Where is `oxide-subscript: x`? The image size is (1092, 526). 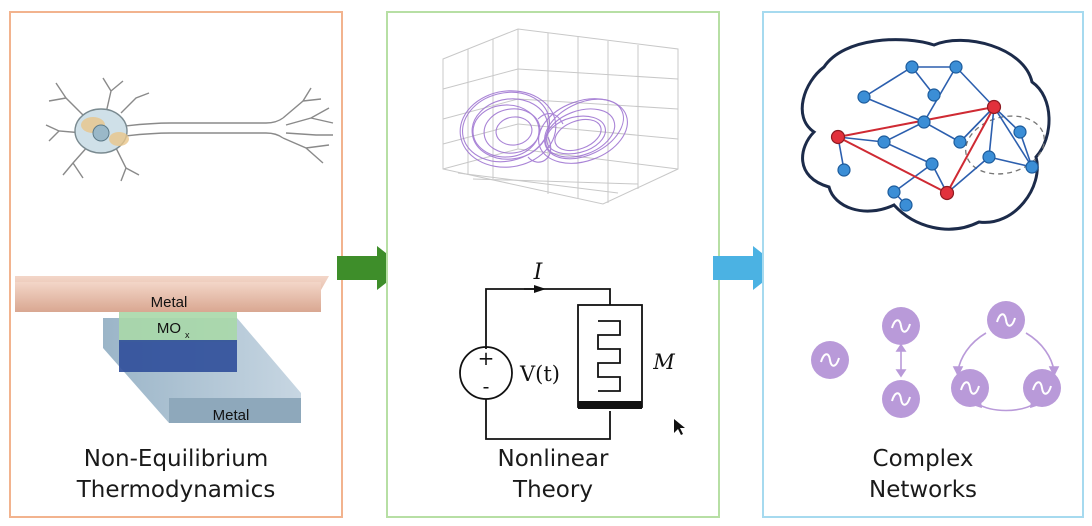
oxide-subscript: x is located at coordinates (187, 335).